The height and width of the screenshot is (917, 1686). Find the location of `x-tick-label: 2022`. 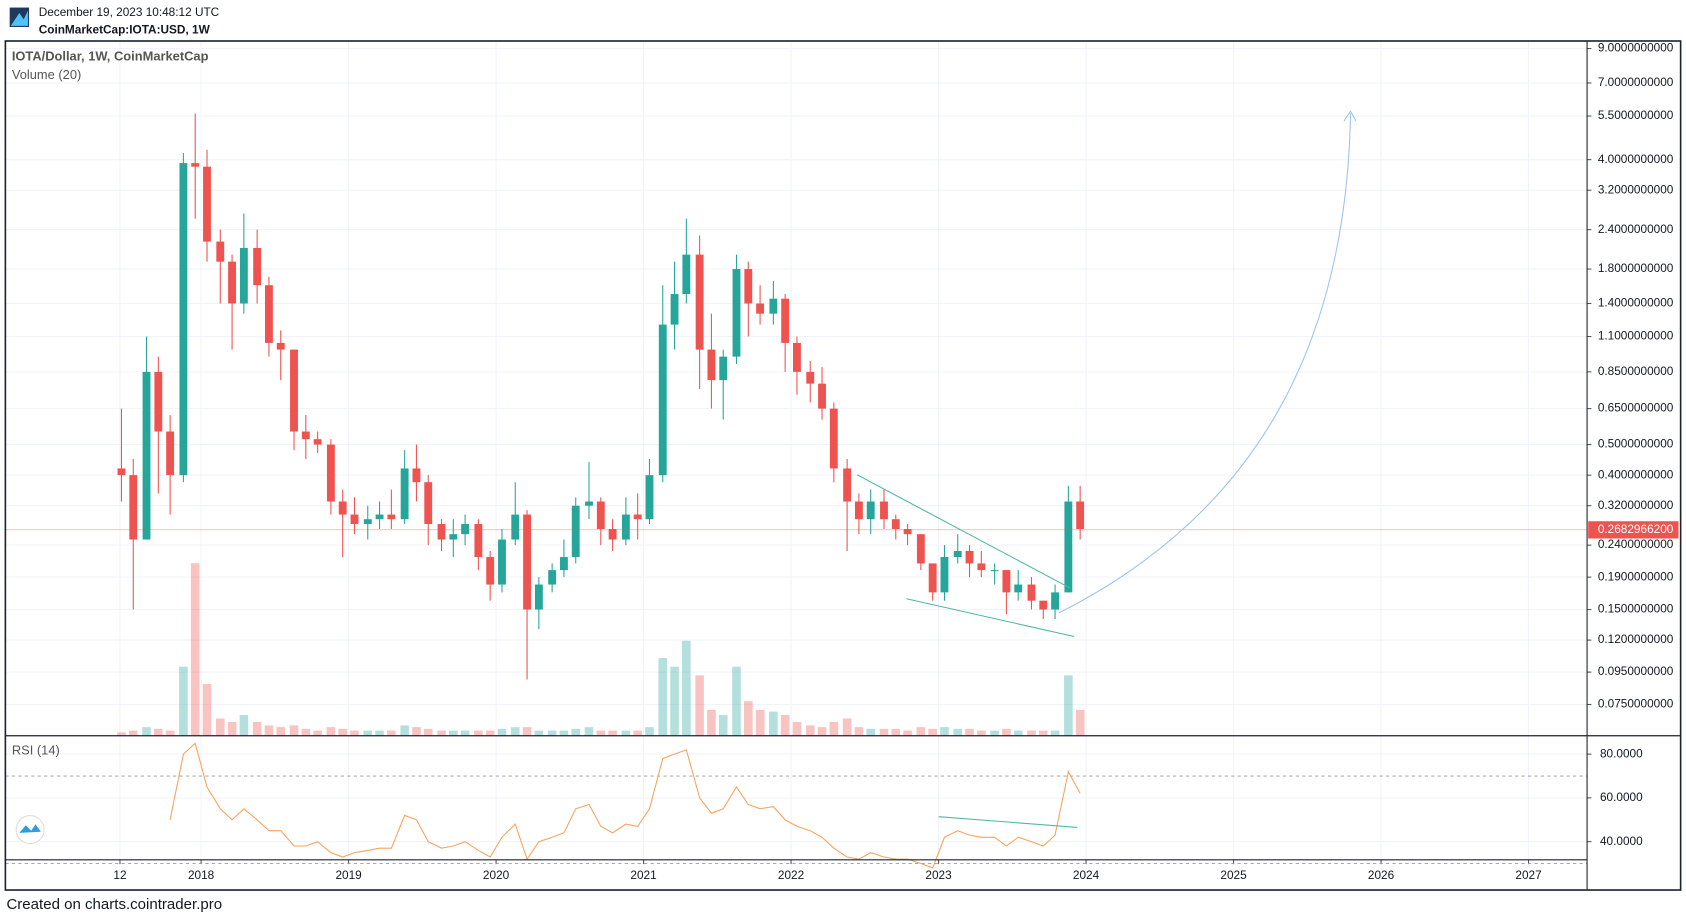

x-tick-label: 2022 is located at coordinates (791, 875).